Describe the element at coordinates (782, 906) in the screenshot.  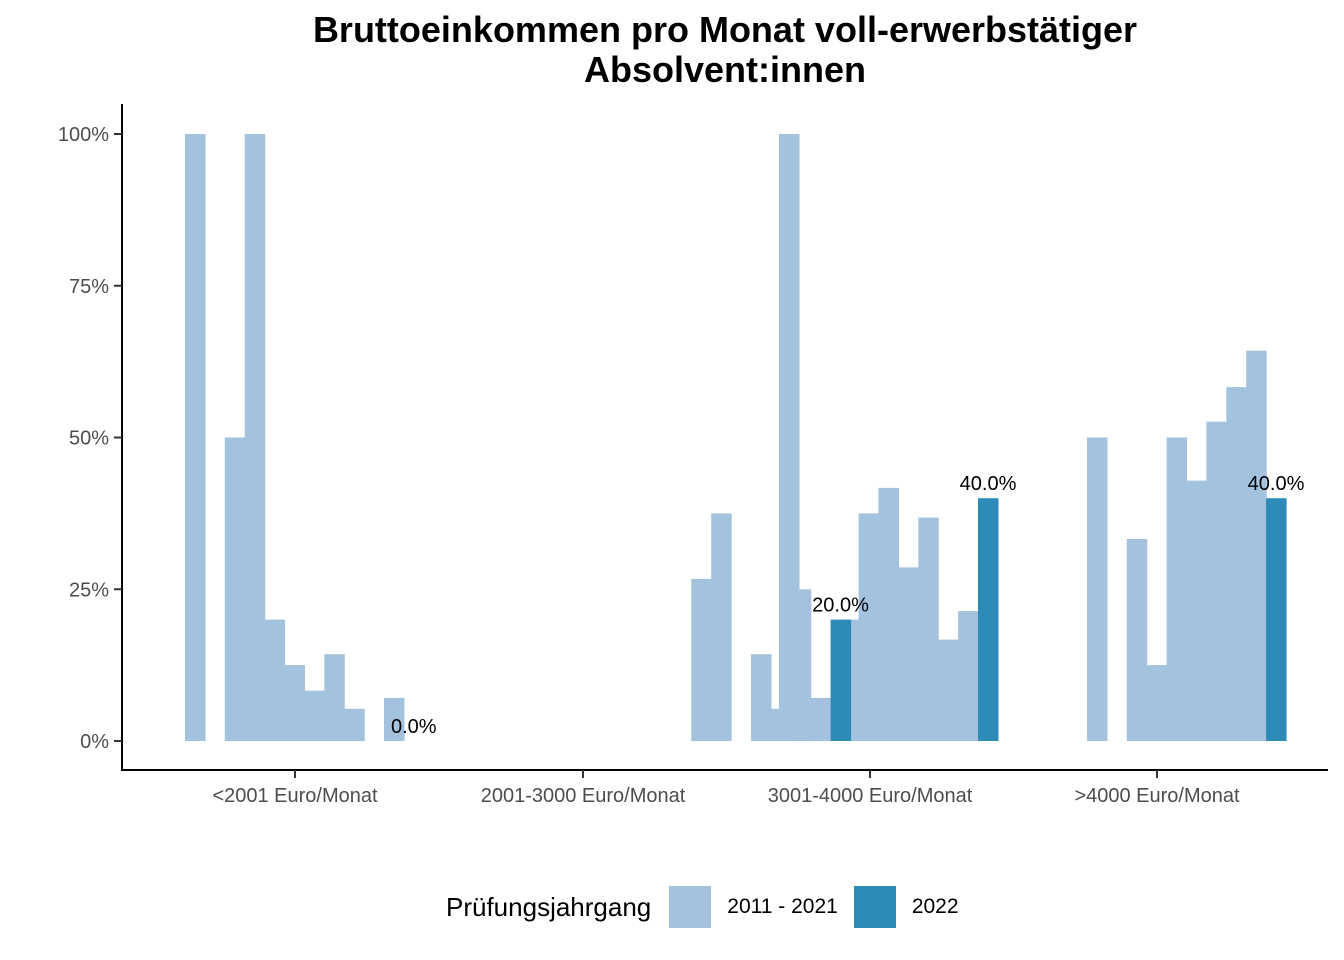
I see `legend-label-2011-2021: 2011 - 2021` at that location.